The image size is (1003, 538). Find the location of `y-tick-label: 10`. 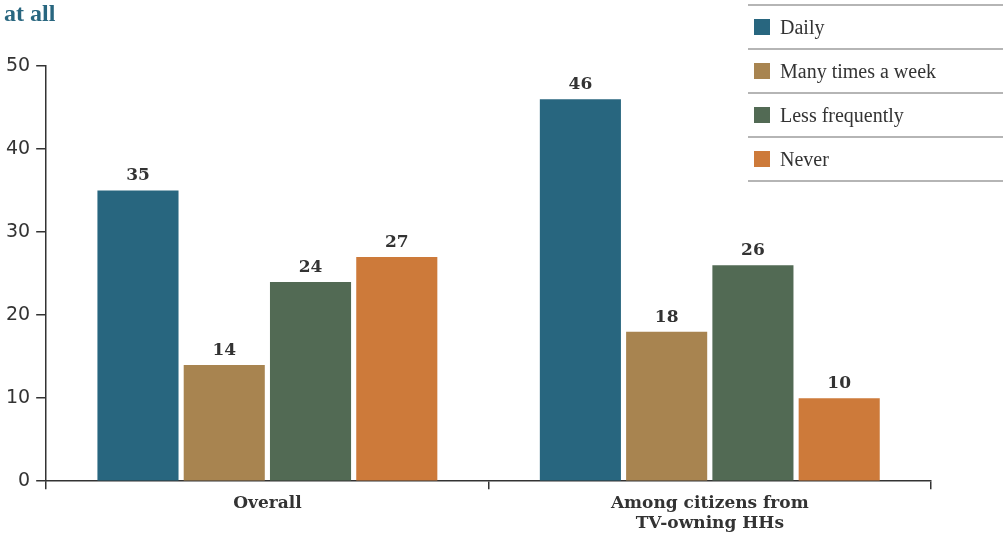

y-tick-label: 10 is located at coordinates (18, 396).